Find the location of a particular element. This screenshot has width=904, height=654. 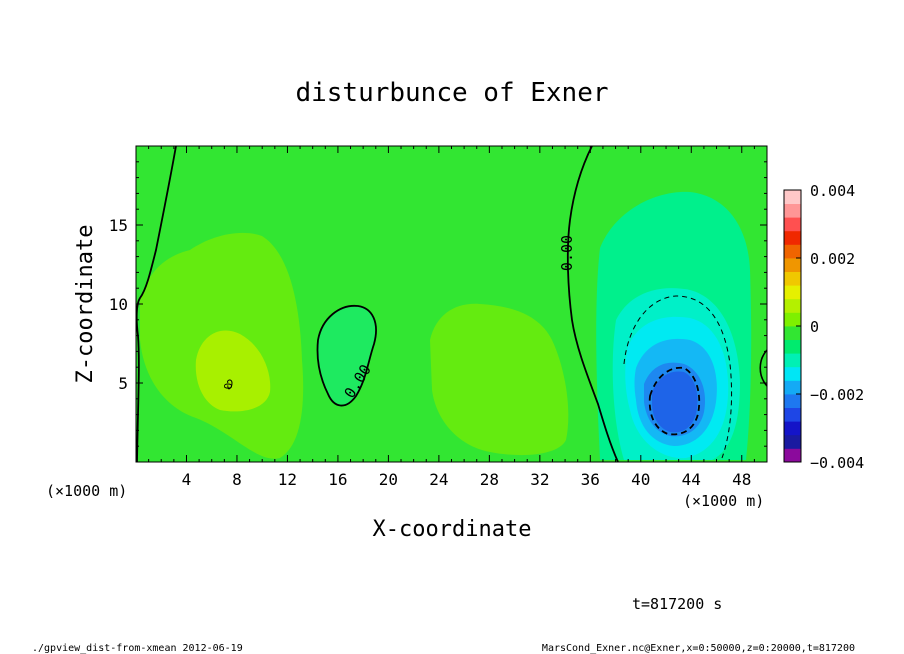

zero-contour-left is located at coordinates (156, 304).